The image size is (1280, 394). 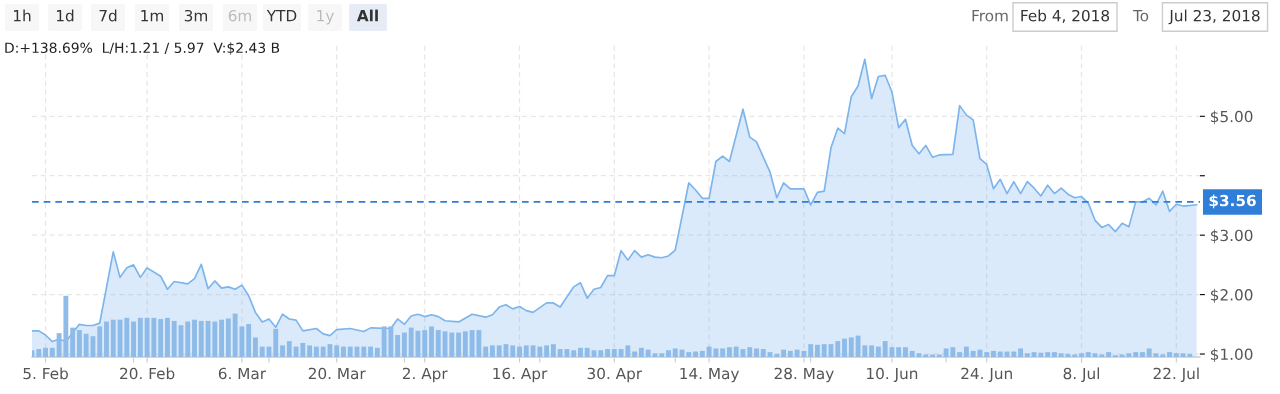 I want to click on text: Jul 23, 2018, so click(x=1214, y=17).